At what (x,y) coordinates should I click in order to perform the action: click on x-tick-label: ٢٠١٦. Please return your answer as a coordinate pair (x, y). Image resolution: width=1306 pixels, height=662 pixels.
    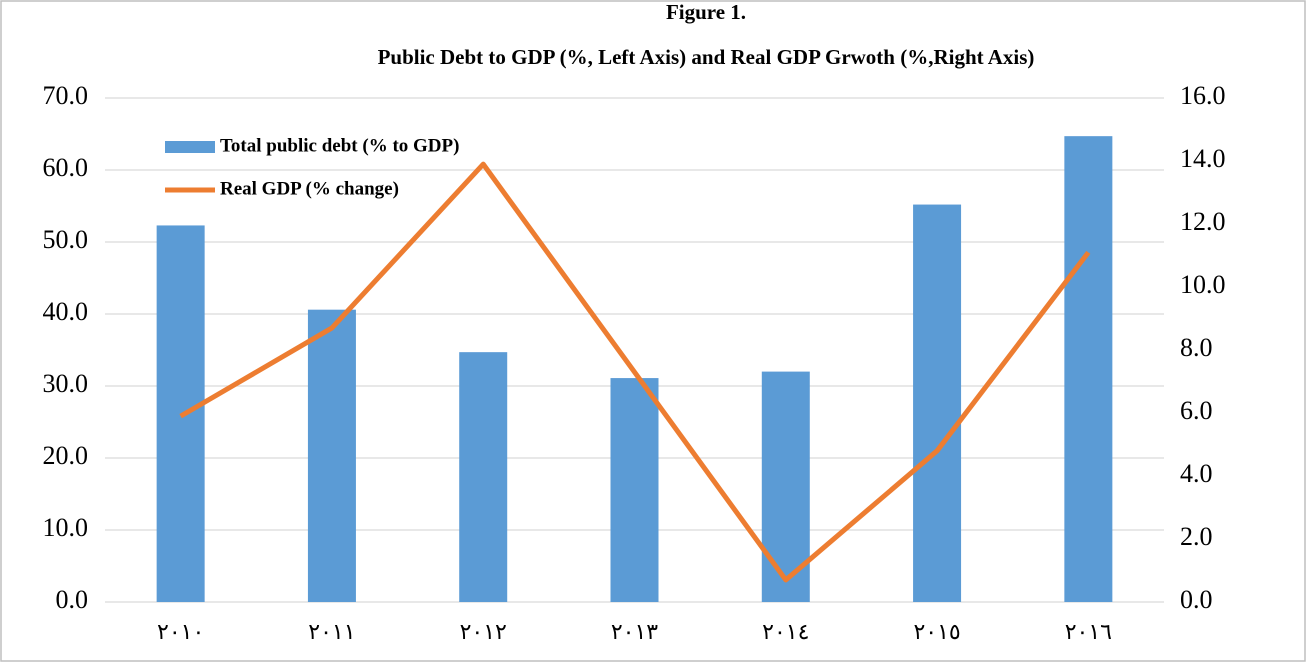
    Looking at the image, I should click on (1088, 631).